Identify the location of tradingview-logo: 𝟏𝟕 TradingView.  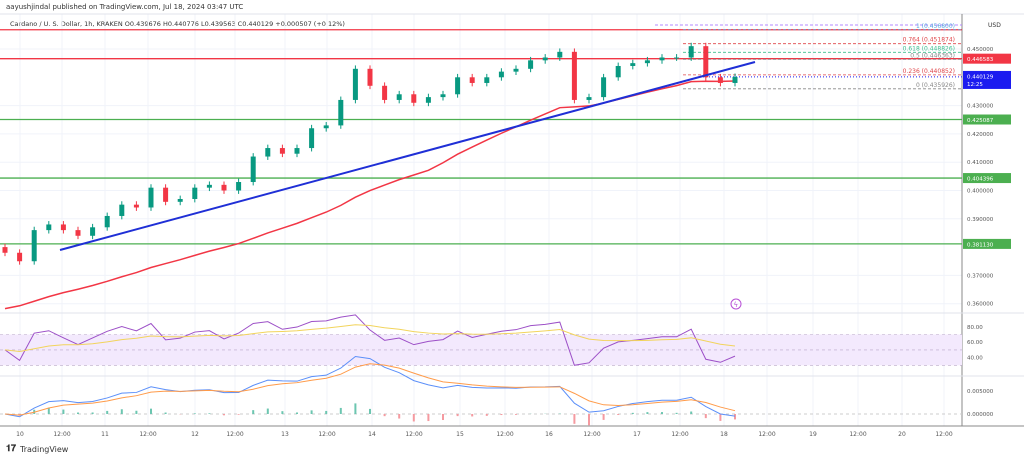
(37, 449).